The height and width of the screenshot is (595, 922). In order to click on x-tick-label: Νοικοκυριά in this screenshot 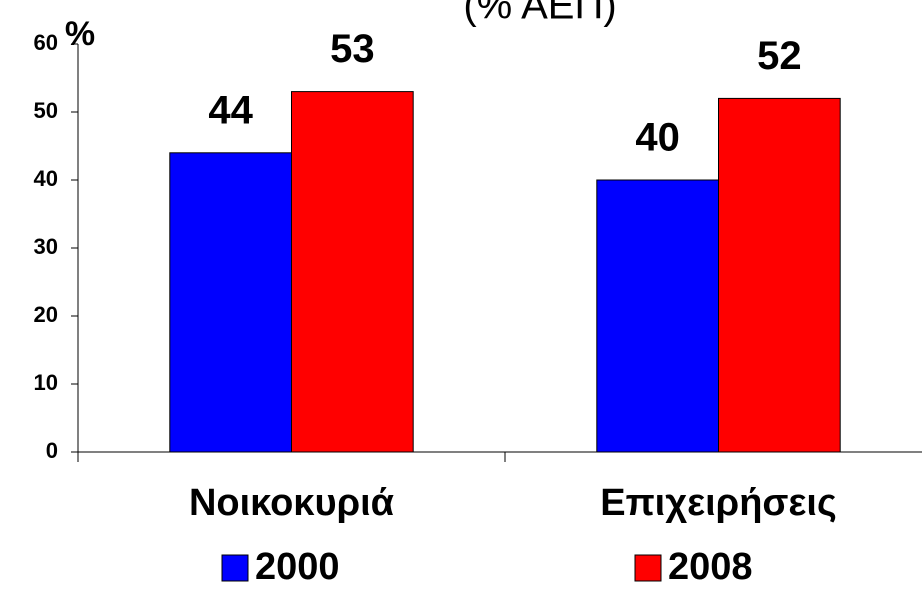, I will do `click(291, 503)`.